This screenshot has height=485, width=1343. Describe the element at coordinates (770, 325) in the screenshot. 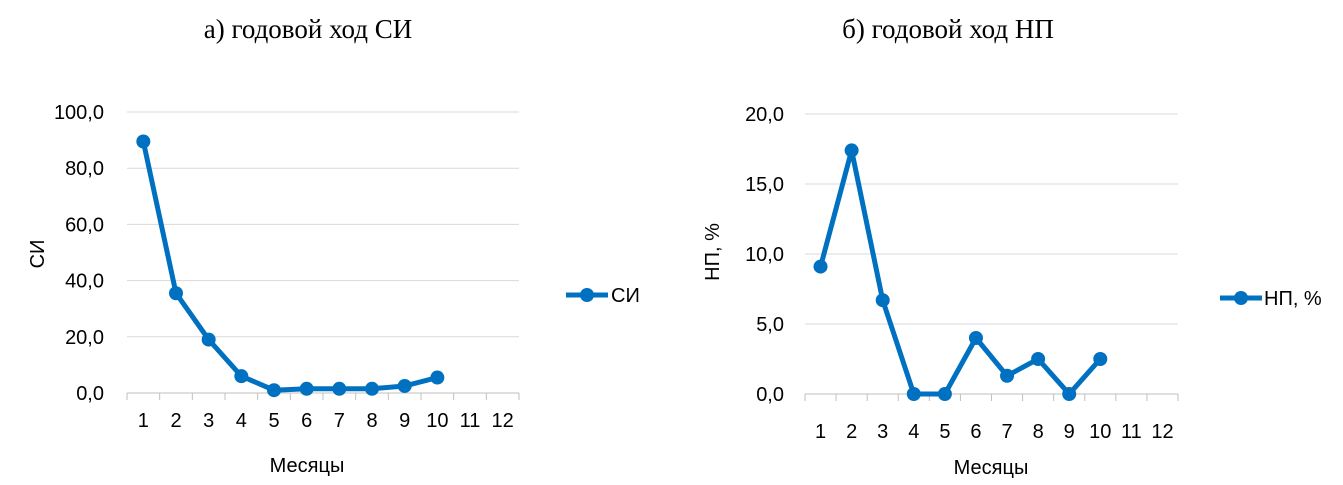

I see `y-tick-label: 5,0` at that location.